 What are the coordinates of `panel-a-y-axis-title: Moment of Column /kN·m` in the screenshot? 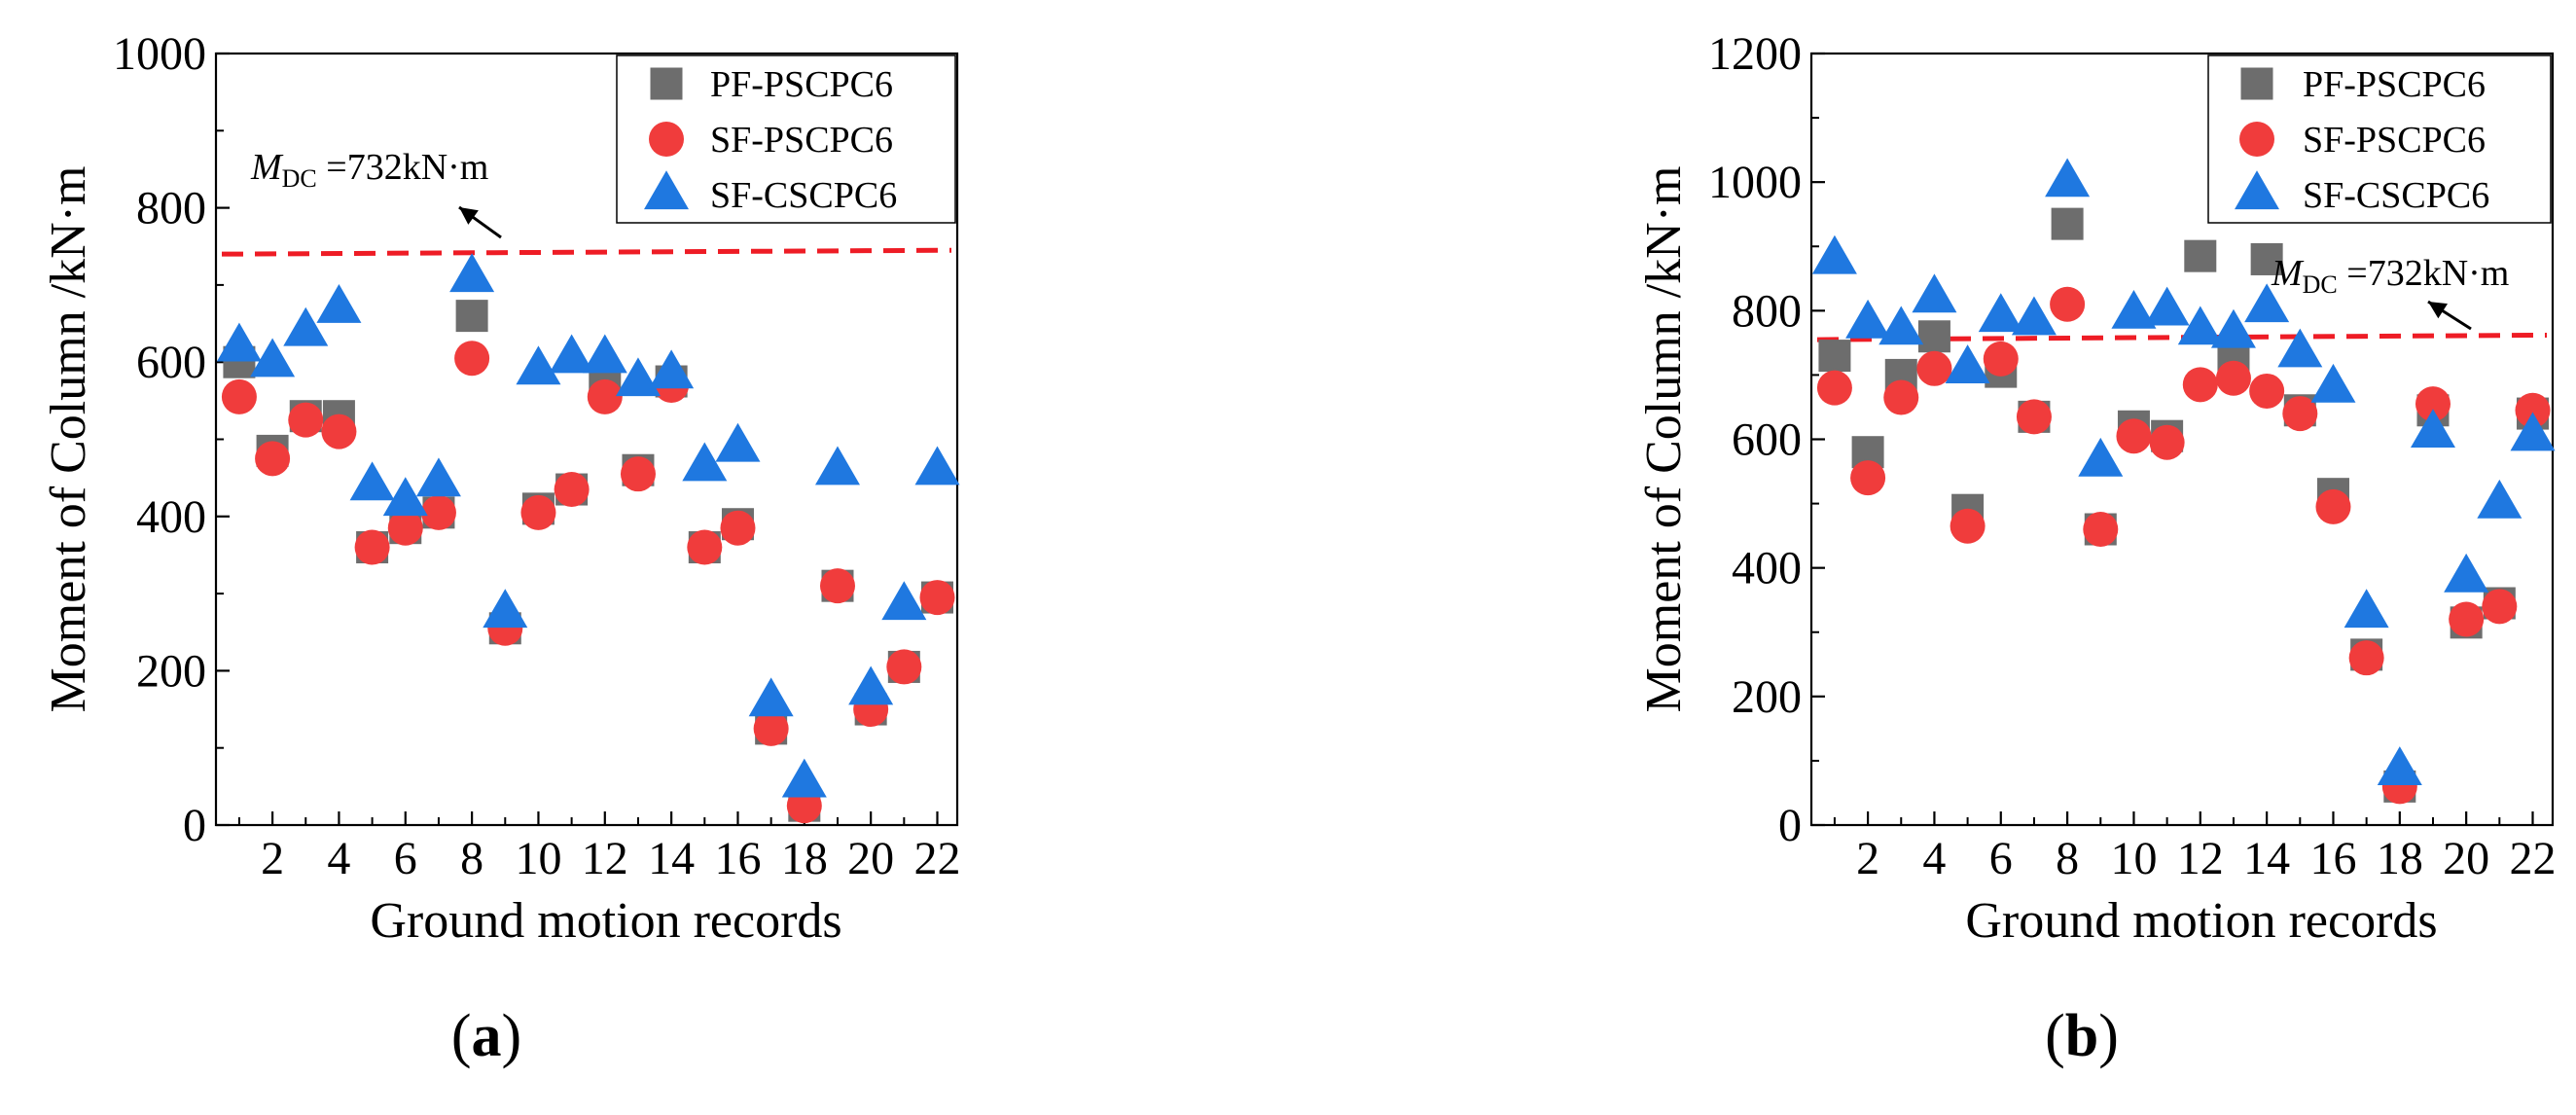 It's located at (68, 439).